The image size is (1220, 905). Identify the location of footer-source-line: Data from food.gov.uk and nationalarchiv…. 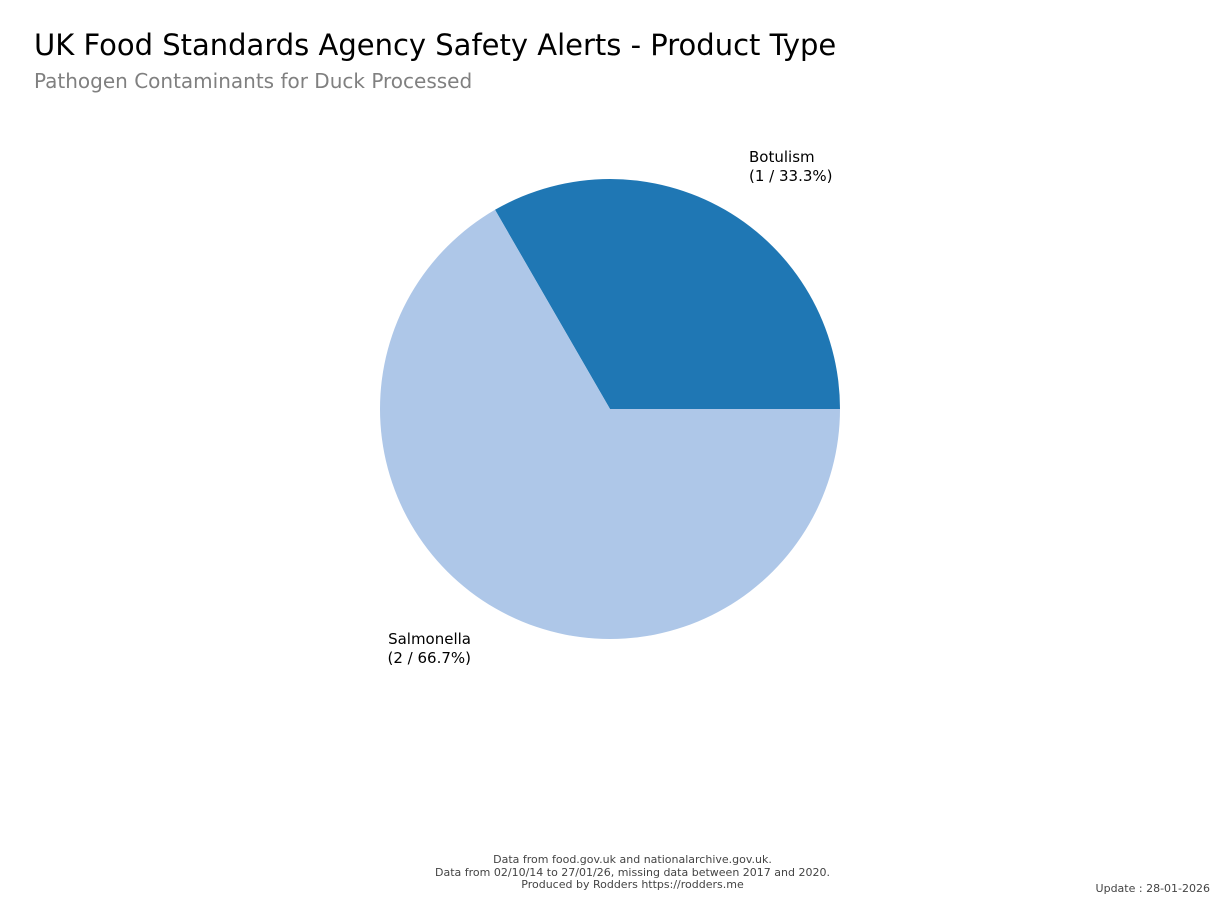
(632, 859).